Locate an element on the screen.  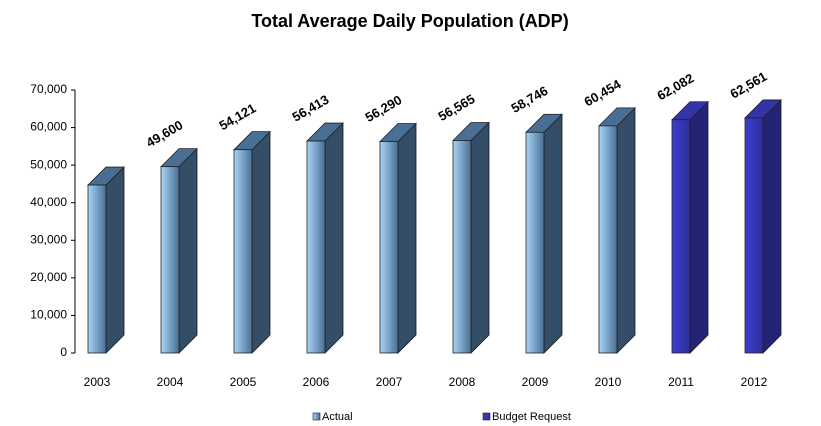
y-tick-label: 20,000 is located at coordinates (48, 277).